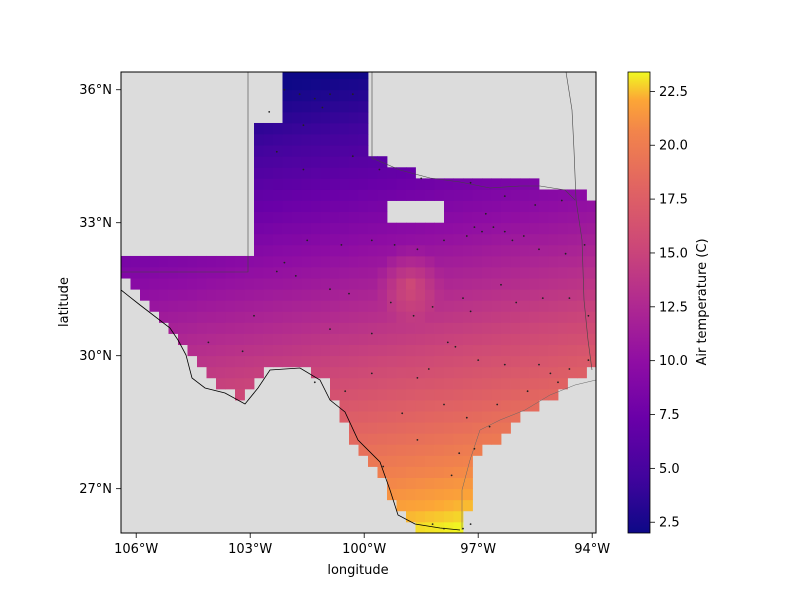 The image size is (800, 600). I want to click on y-axis-label: latitude, so click(64, 302).